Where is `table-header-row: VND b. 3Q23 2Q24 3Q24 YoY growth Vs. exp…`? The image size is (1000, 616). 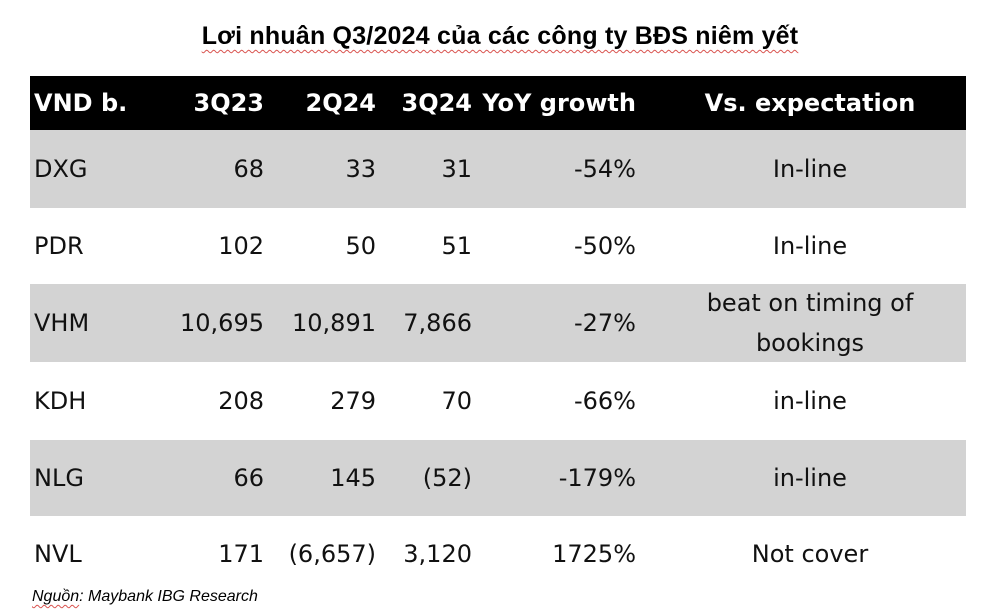 table-header-row: VND b. 3Q23 2Q24 3Q24 YoY growth Vs. exp… is located at coordinates (498, 103).